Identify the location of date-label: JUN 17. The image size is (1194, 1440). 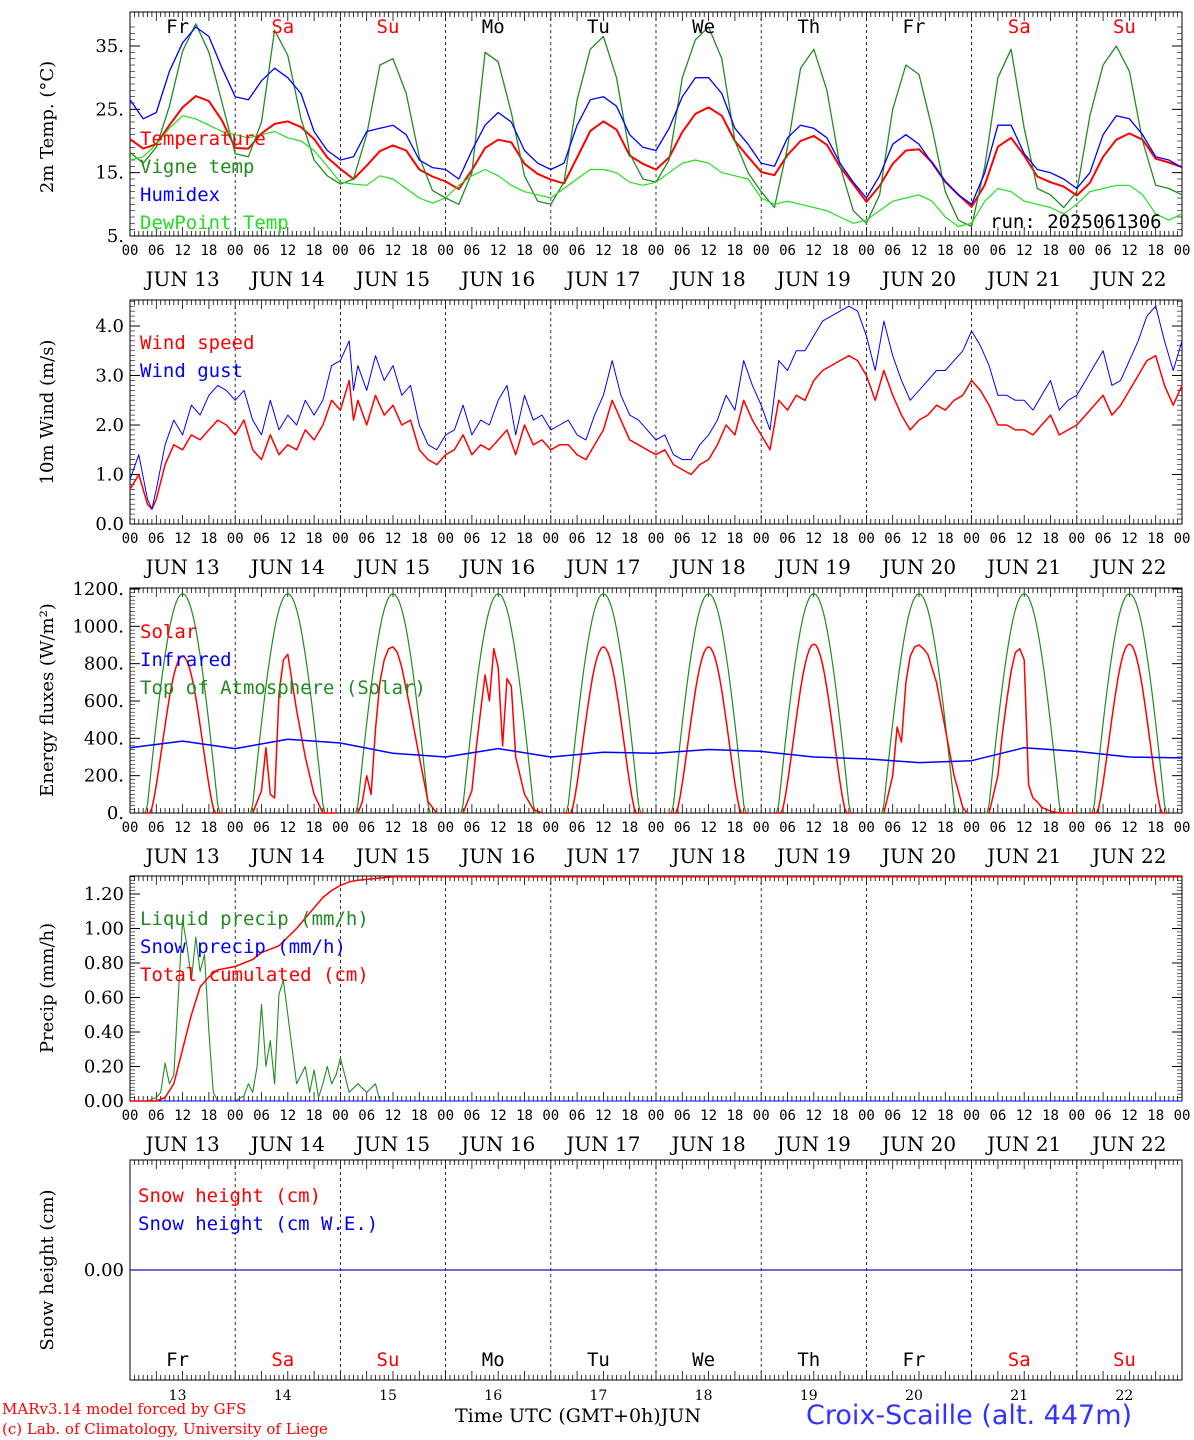
(602, 856).